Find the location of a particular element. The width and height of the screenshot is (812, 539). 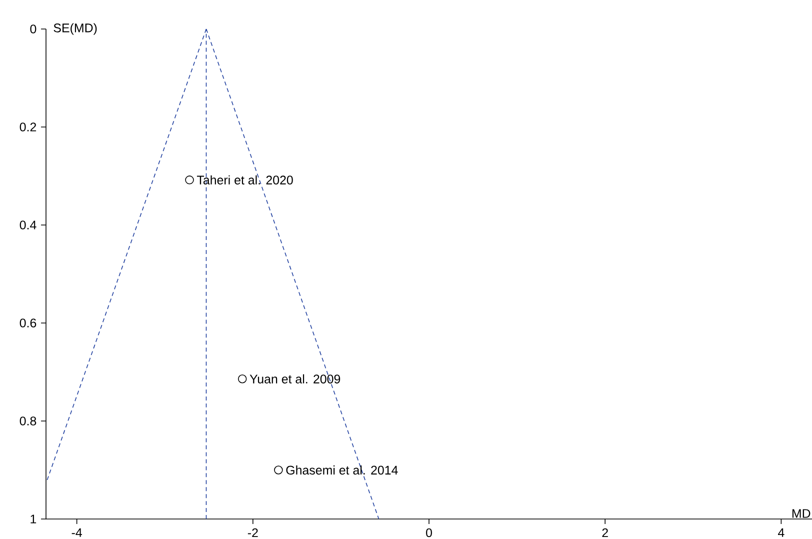

y-tick-label: 0 is located at coordinates (33, 29).